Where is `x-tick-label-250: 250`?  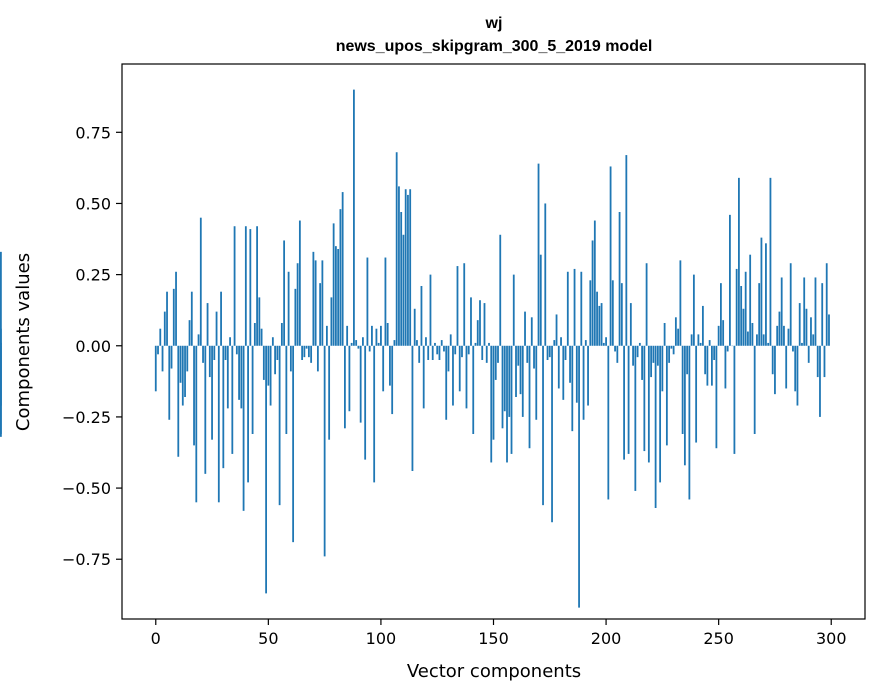 x-tick-label-250: 250 is located at coordinates (718, 638).